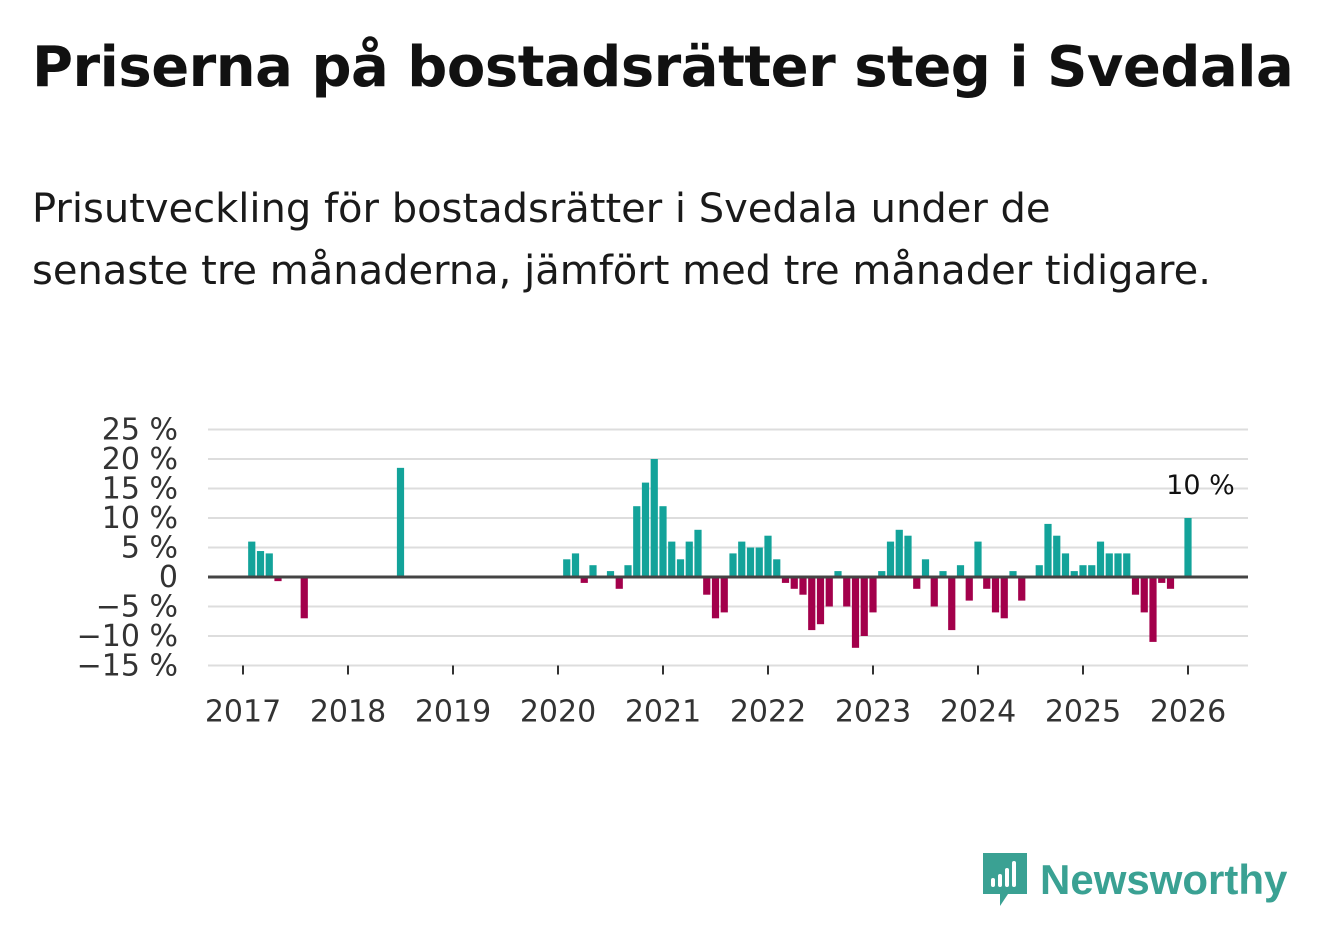  Describe the element at coordinates (243, 712) in the screenshot. I see `x-tick-label: 2017` at that location.